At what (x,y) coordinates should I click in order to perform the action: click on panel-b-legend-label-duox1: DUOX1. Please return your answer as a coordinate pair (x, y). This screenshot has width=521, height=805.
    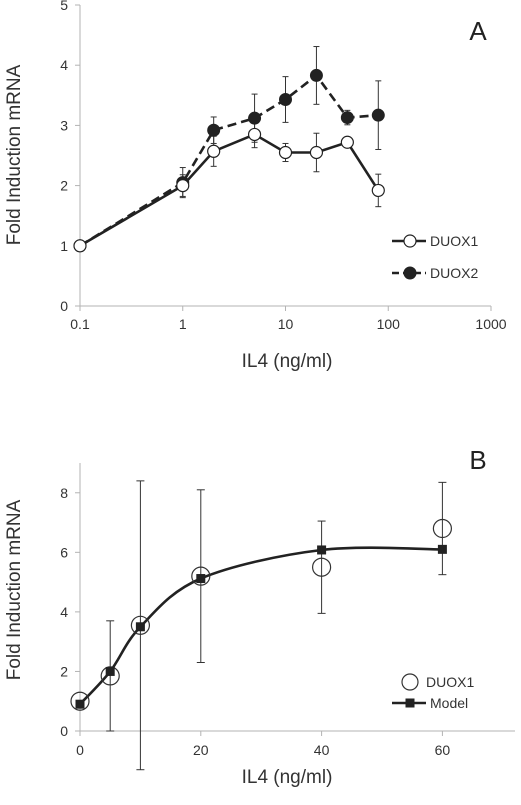
    Looking at the image, I should click on (450, 682).